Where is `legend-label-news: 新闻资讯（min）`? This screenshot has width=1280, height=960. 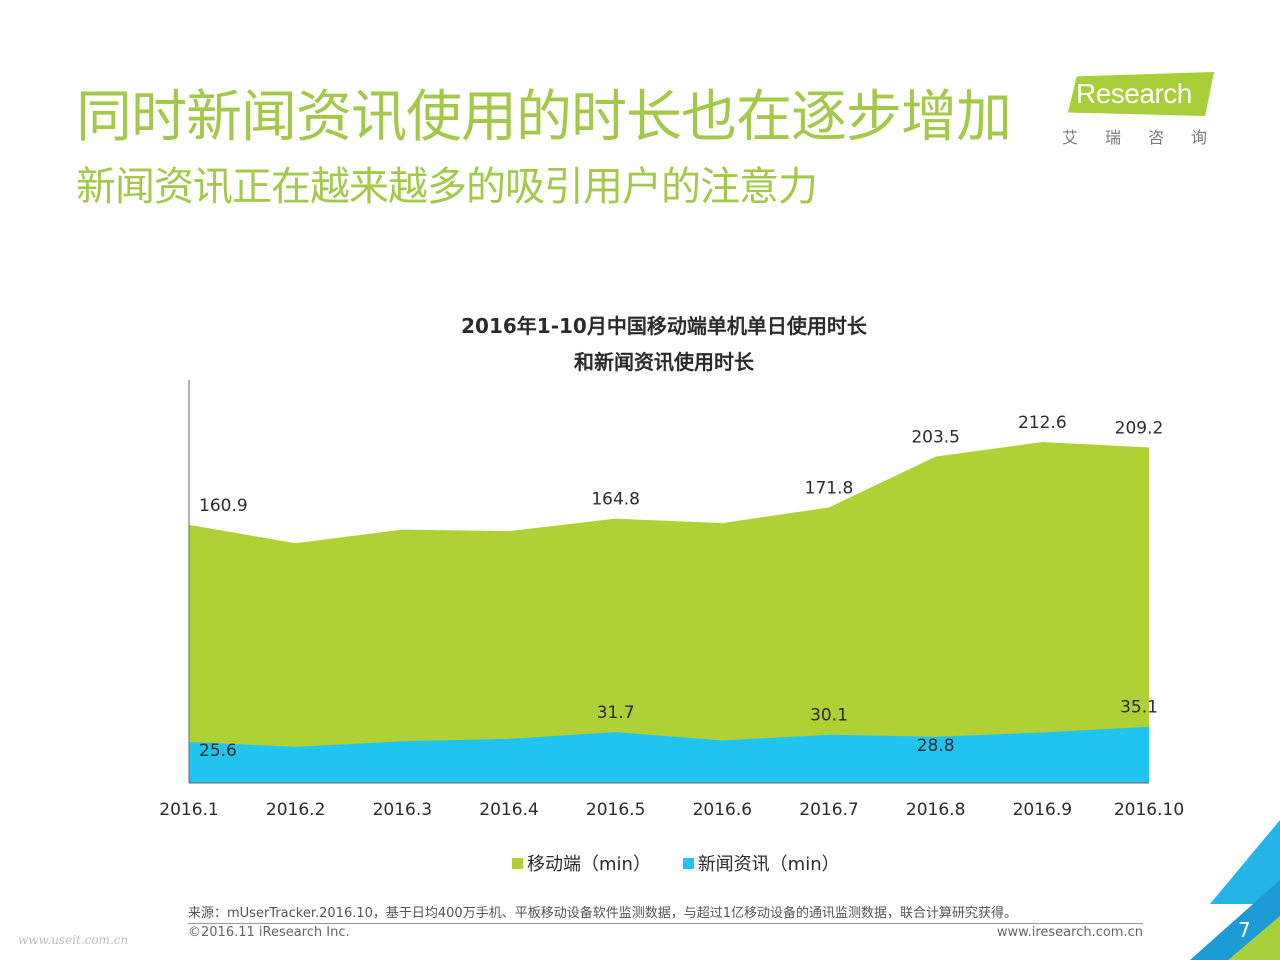 legend-label-news: 新闻资讯（min） is located at coordinates (768, 864).